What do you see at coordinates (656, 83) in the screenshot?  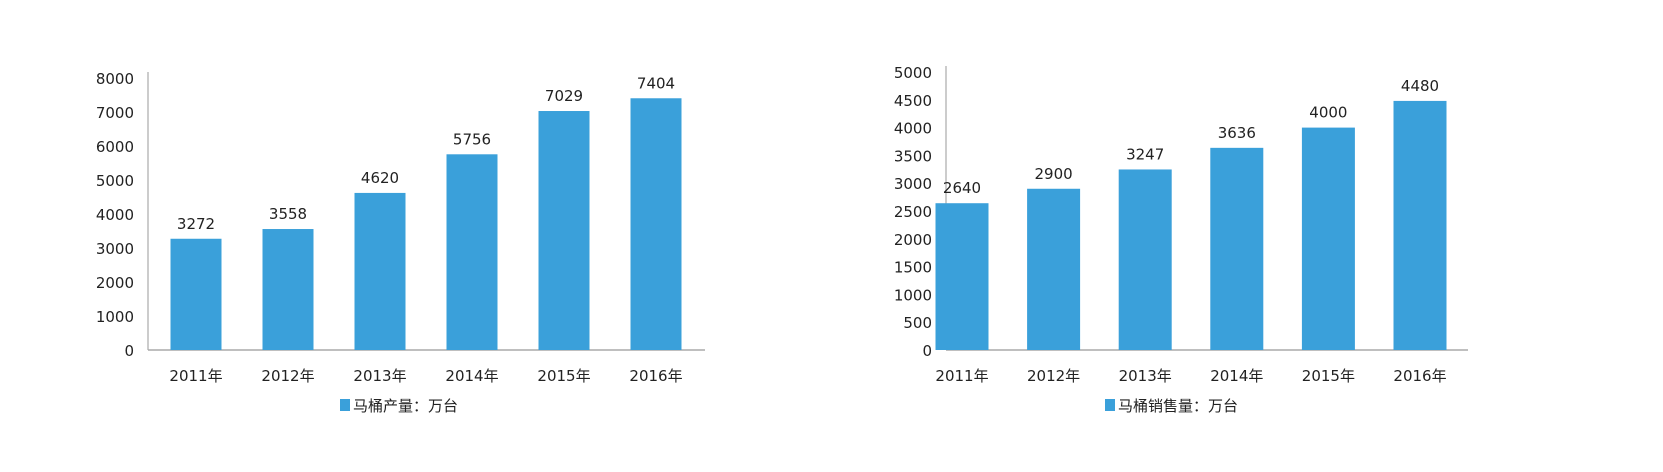 I see `data-label: 7404` at bounding box center [656, 83].